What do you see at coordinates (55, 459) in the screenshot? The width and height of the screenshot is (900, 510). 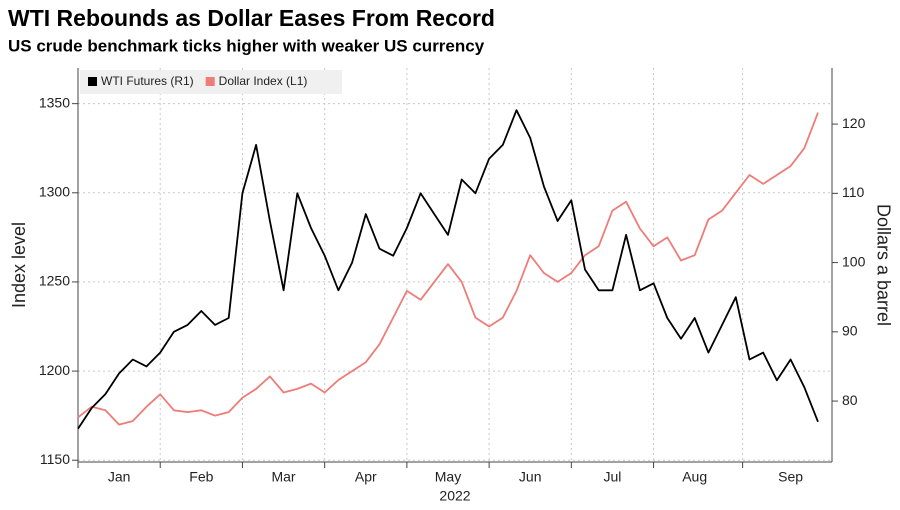 I see `y-tick-label: 1150` at bounding box center [55, 459].